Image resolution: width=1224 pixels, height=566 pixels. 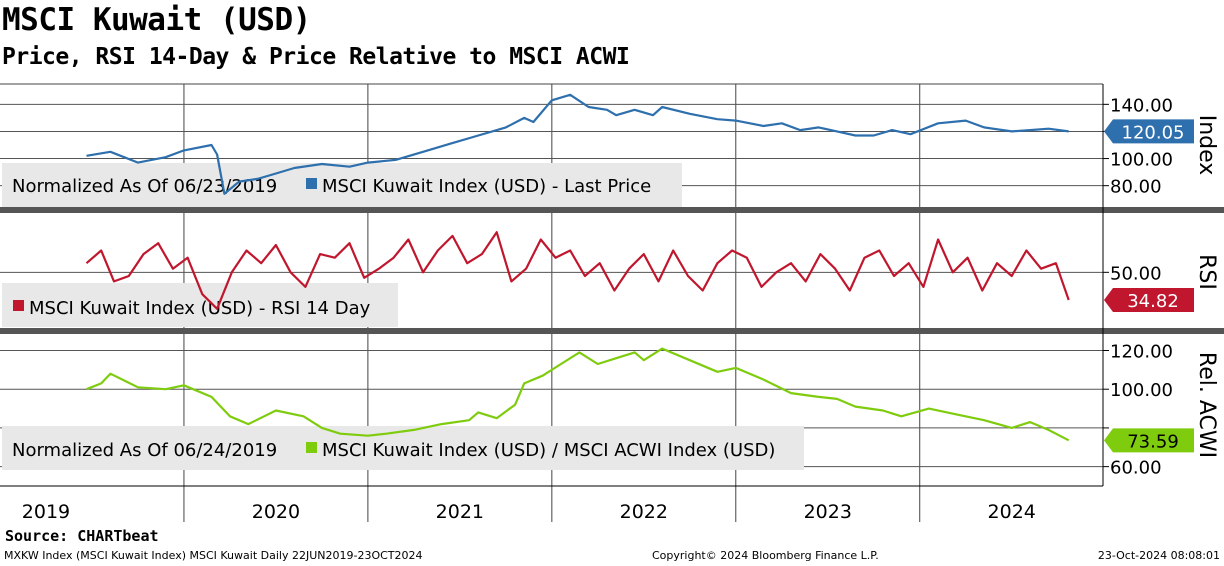 What do you see at coordinates (1136, 187) in the screenshot?
I see `price-tick-label: 80.00` at bounding box center [1136, 187].